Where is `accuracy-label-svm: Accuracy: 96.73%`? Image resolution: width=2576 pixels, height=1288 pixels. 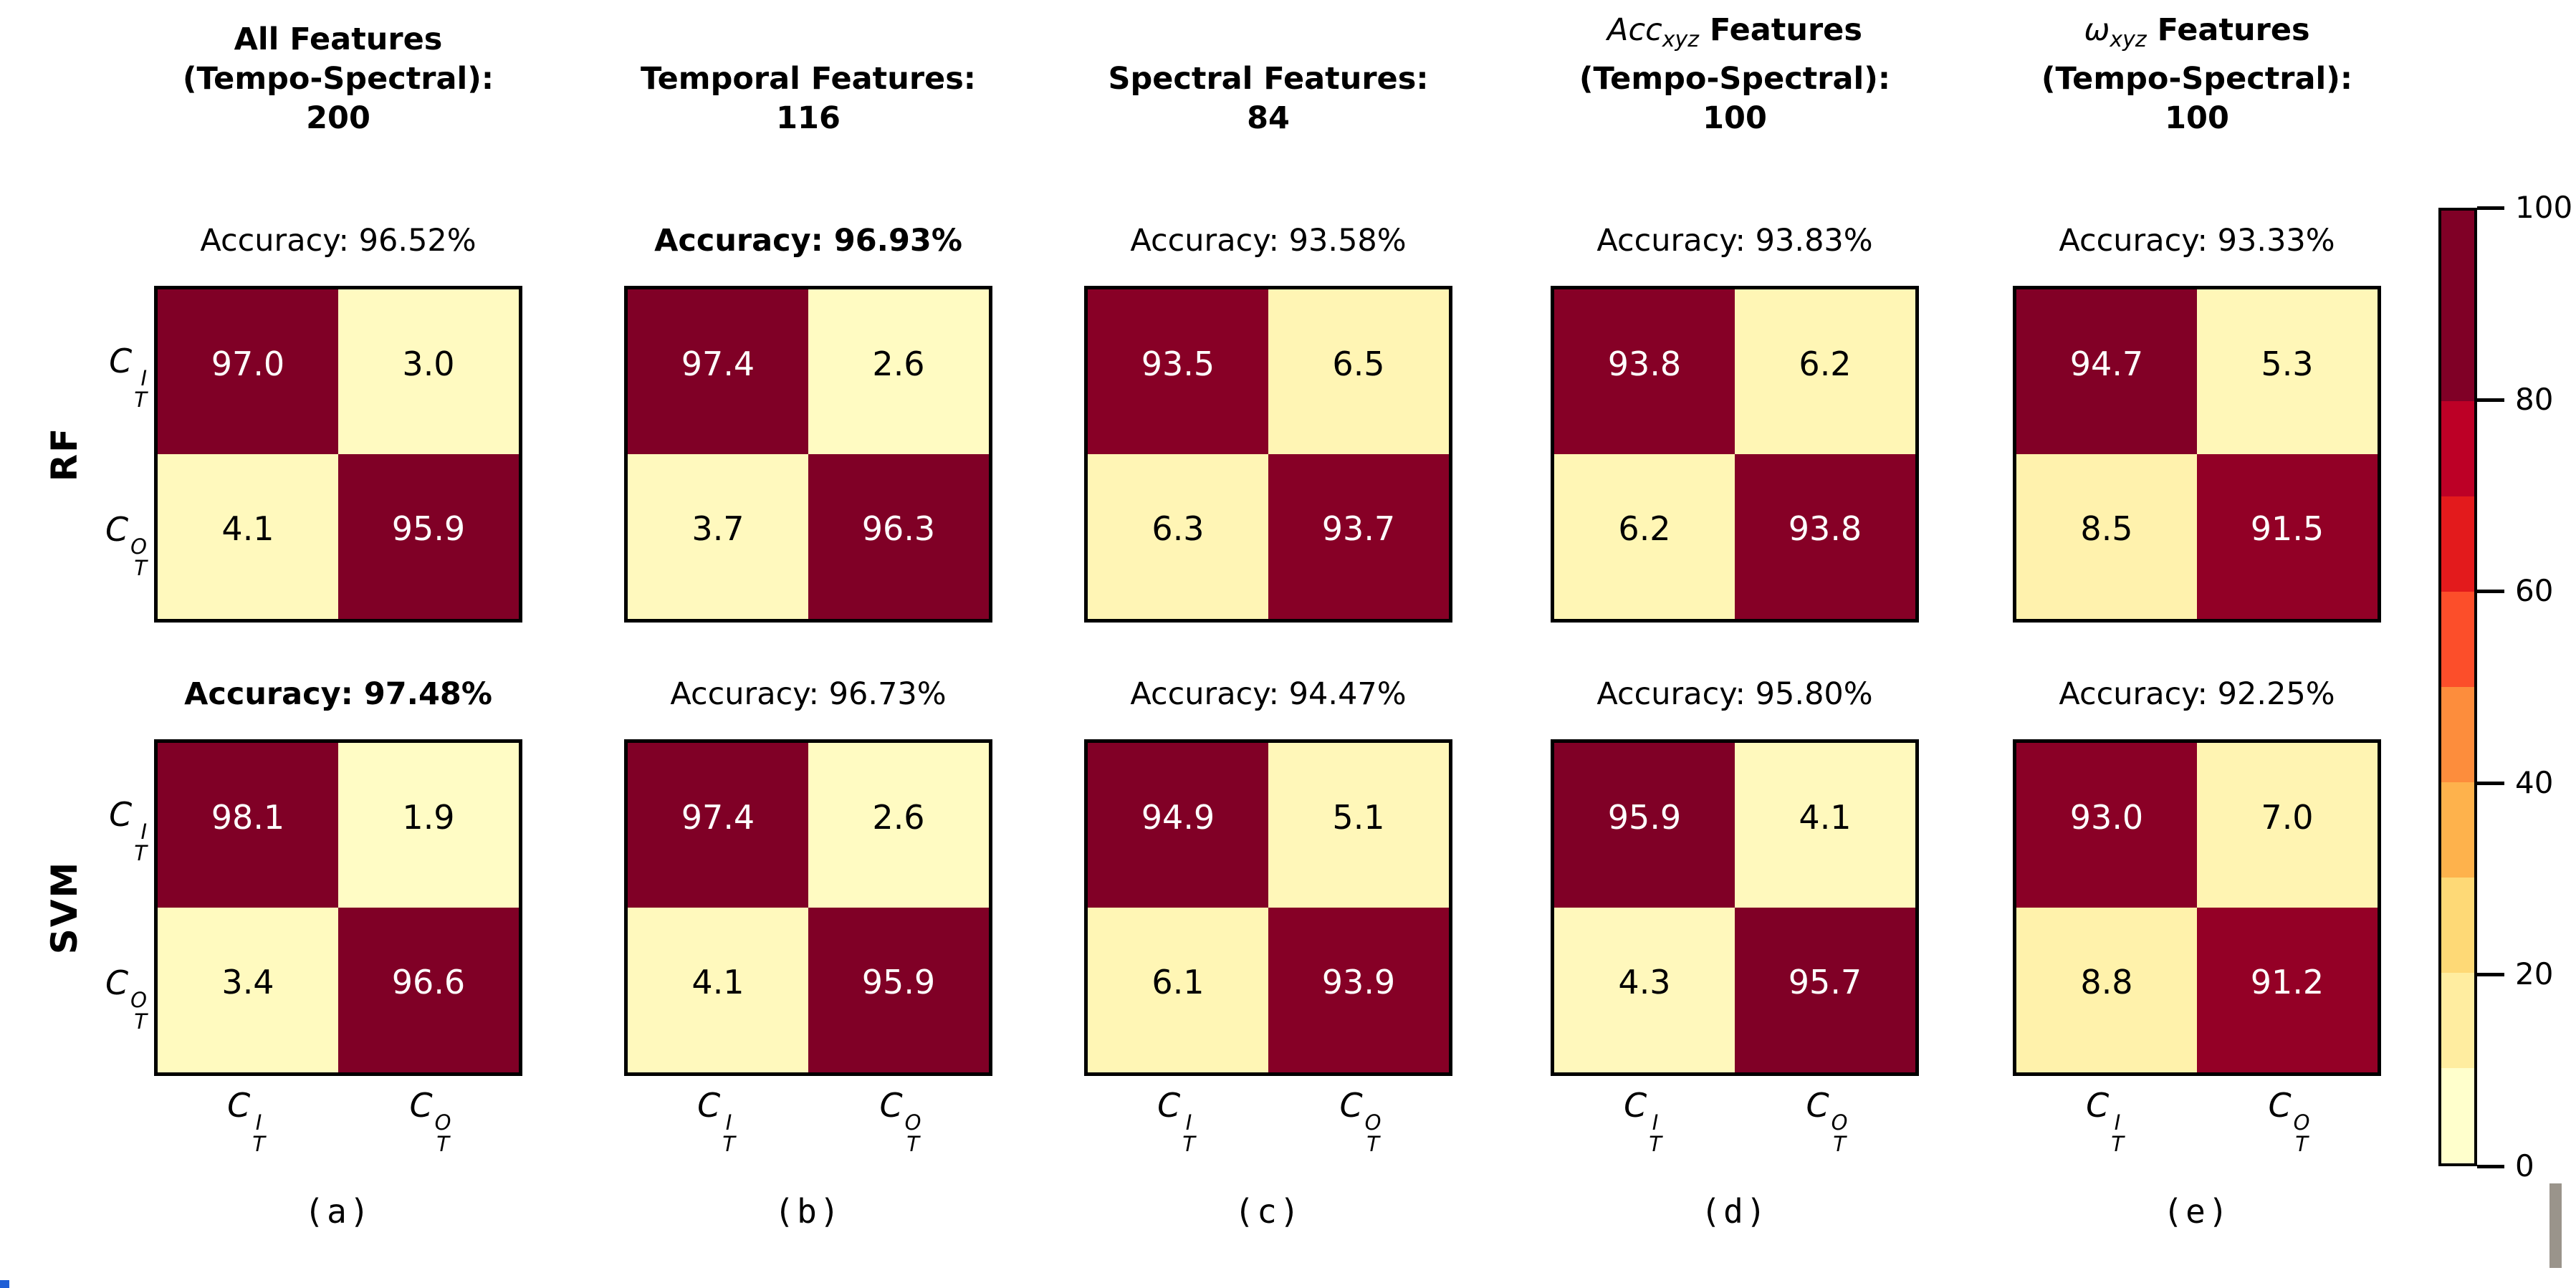
accuracy-label-svm: Accuracy: 96.73% is located at coordinates (808, 694).